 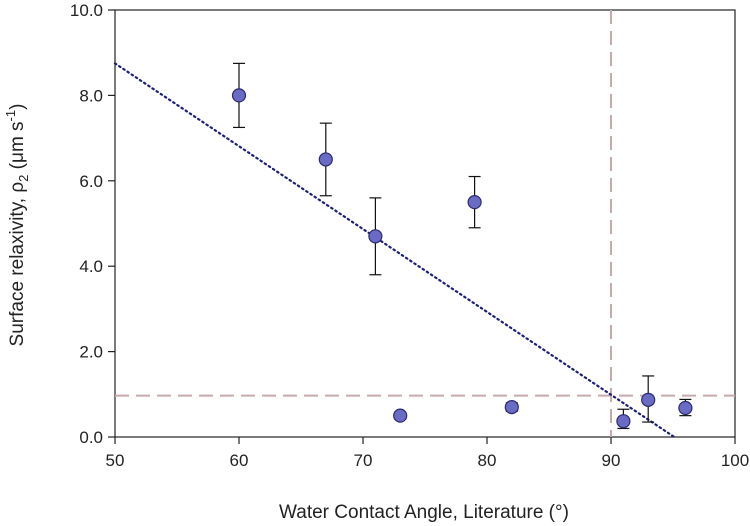 What do you see at coordinates (17, 107) in the screenshot?
I see `y-axis-title-unit-close: )` at bounding box center [17, 107].